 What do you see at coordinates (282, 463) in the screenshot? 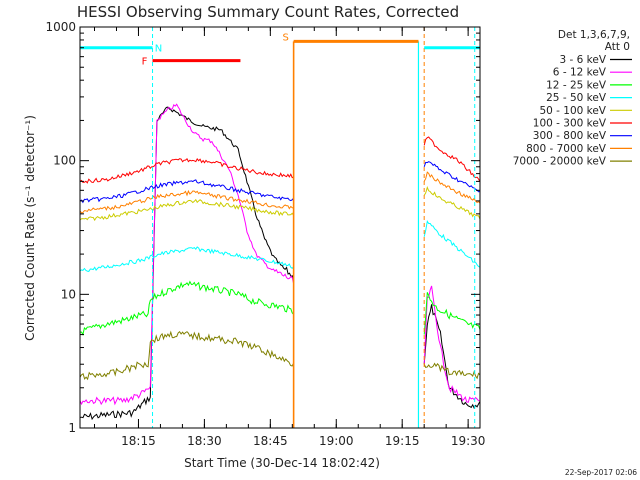
I see `x-axis-label: Start Time (30-Dec-14 18:02:42)` at bounding box center [282, 463].